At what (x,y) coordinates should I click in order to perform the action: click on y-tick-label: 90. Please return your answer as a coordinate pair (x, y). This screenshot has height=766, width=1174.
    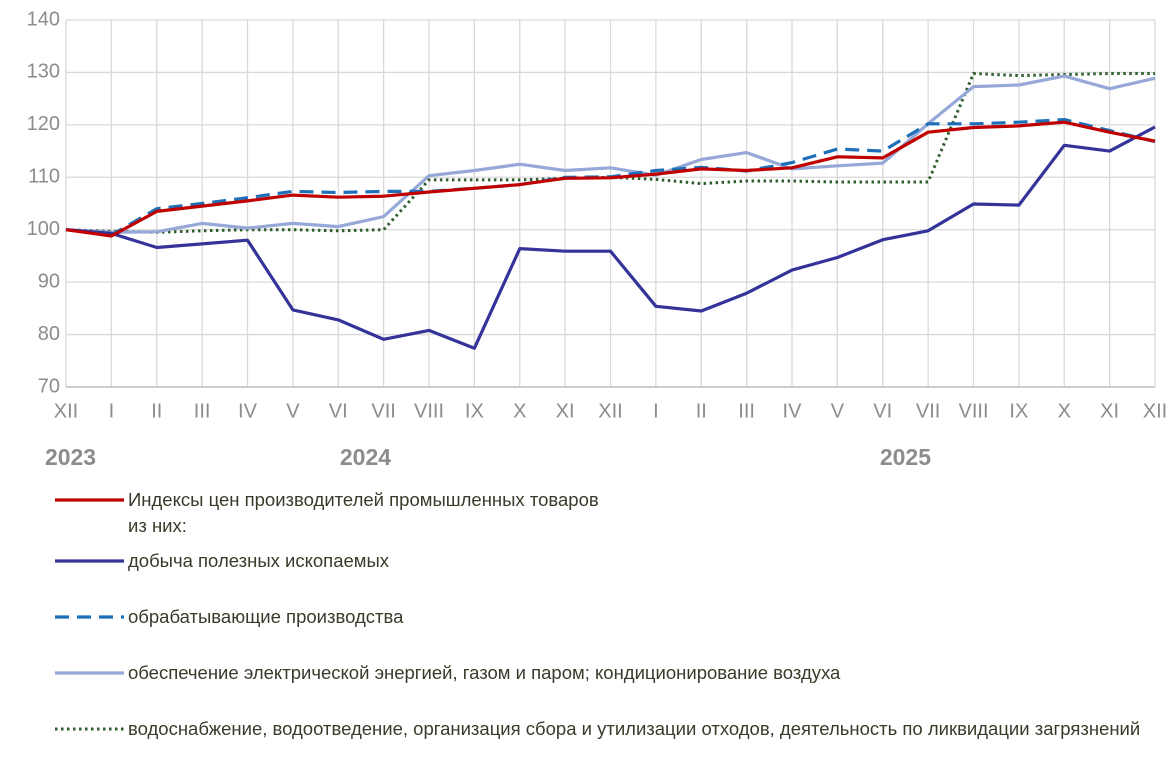
    Looking at the image, I should click on (49, 281).